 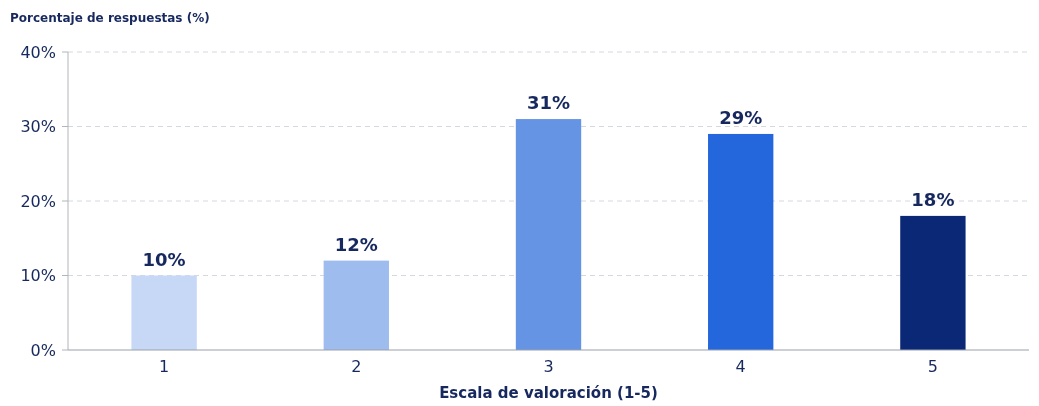 I want to click on y-tick-label: 30%, so click(x=38, y=127).